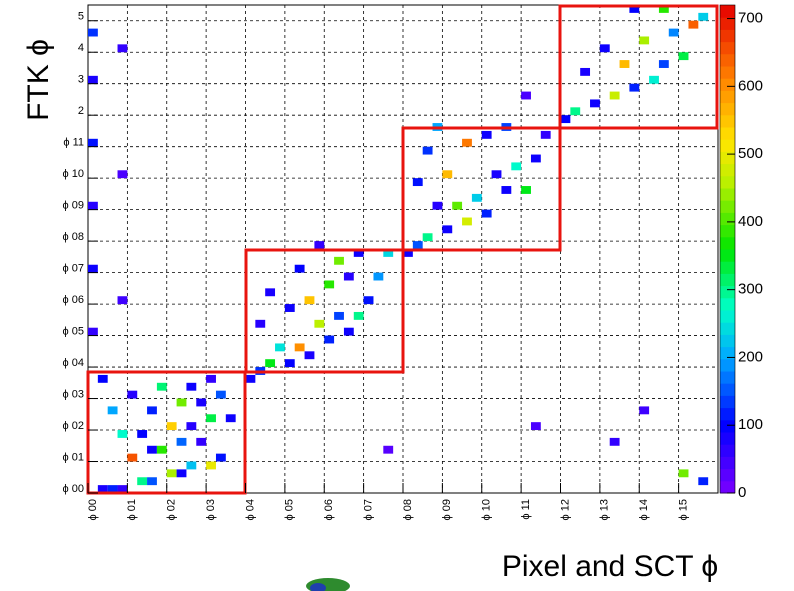 This screenshot has width=794, height=591. What do you see at coordinates (81, 48) in the screenshot?
I see `y-tick-label: 4` at bounding box center [81, 48].